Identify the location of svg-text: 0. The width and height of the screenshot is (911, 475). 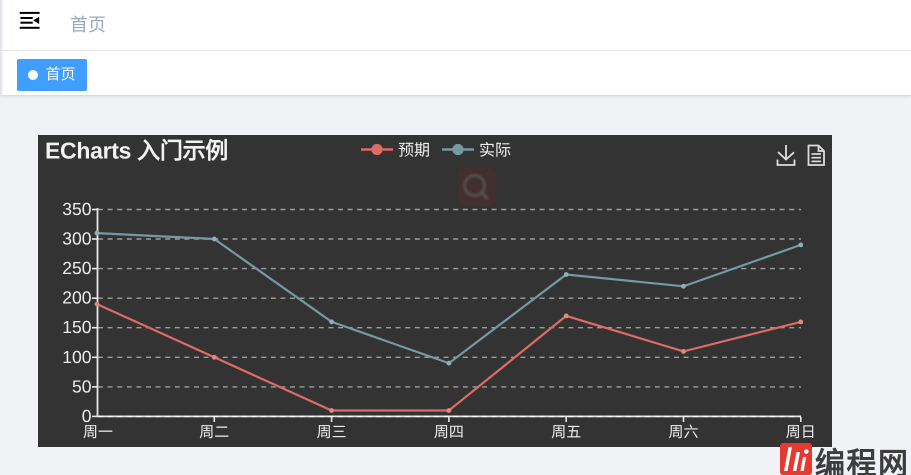
(87, 416).